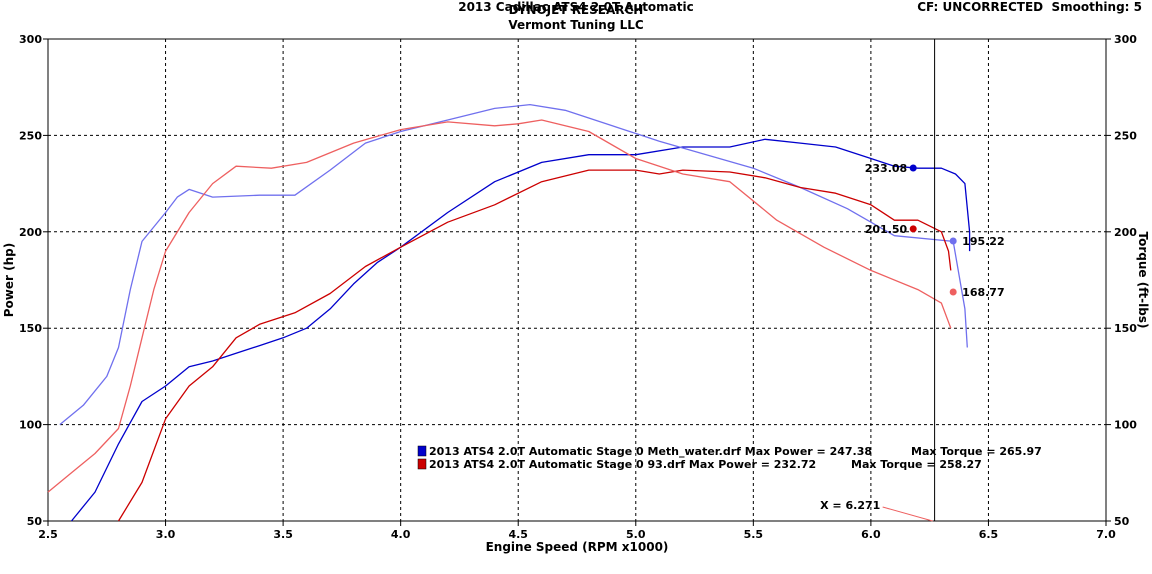 The image size is (1152, 574). Describe the element at coordinates (283, 534) in the screenshot. I see `x-tick-label: 3.5` at that location.